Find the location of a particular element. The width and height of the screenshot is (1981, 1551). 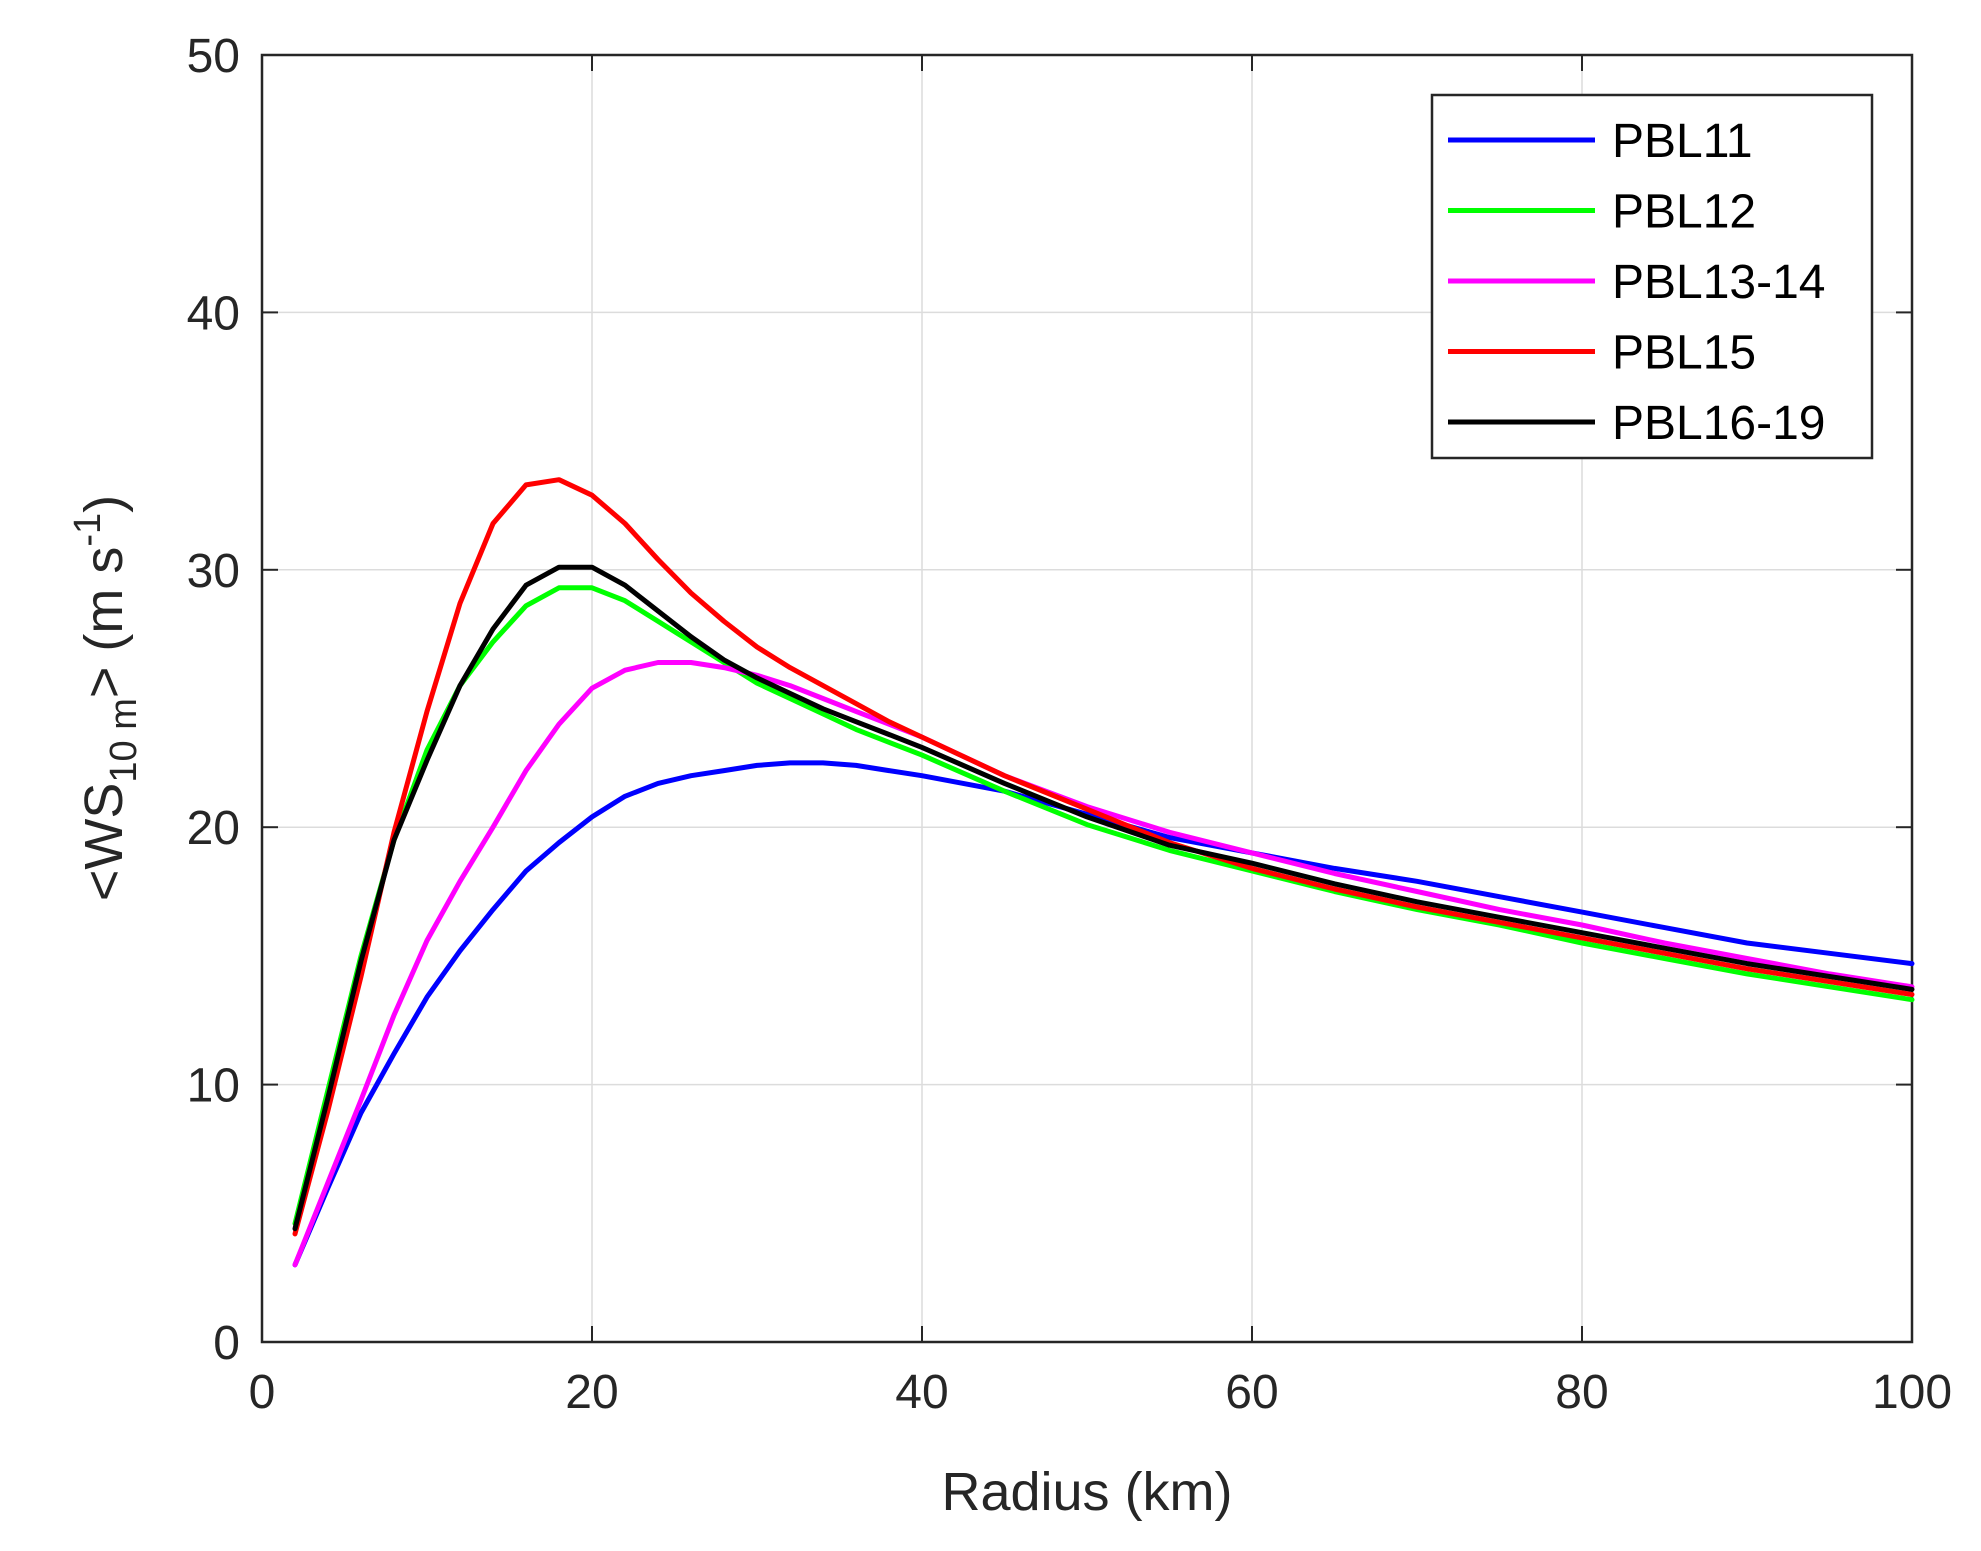

legend-label-pbl15: PBL15 is located at coordinates (1684, 353).